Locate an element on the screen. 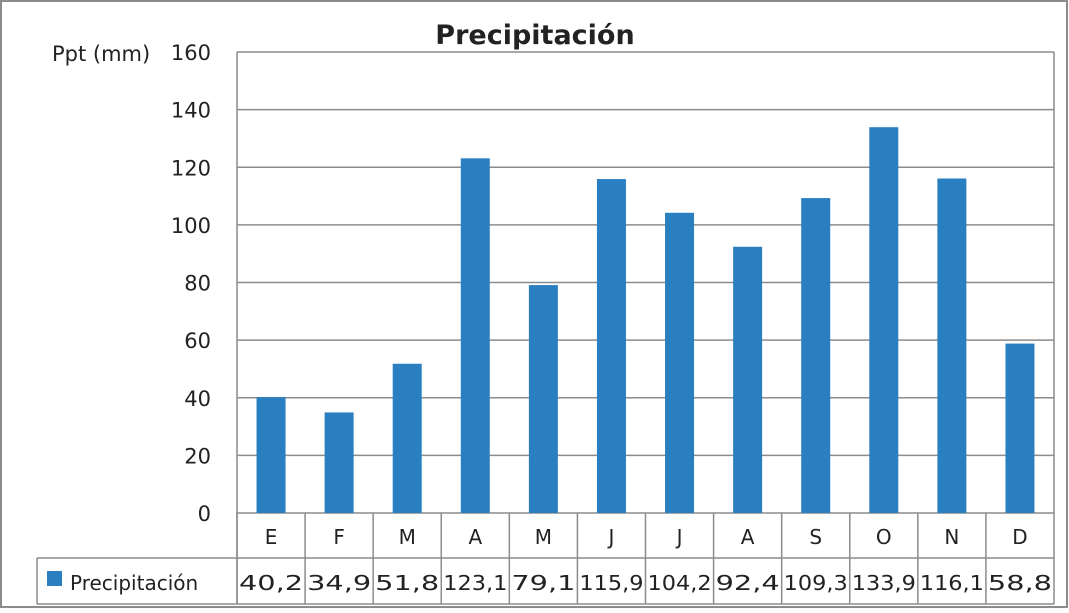 The width and height of the screenshot is (1069, 613). bar-O is located at coordinates (884, 320).